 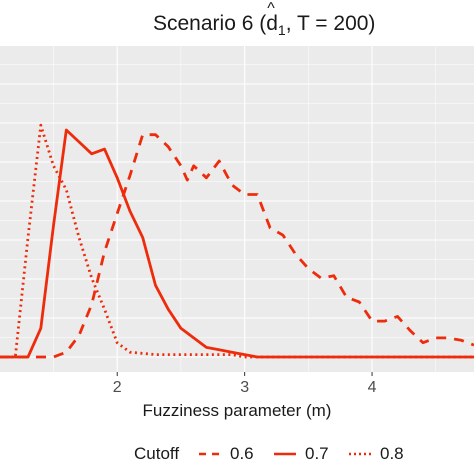 What do you see at coordinates (317, 453) in the screenshot?
I see `legend-label-0-7: 0.7` at bounding box center [317, 453].